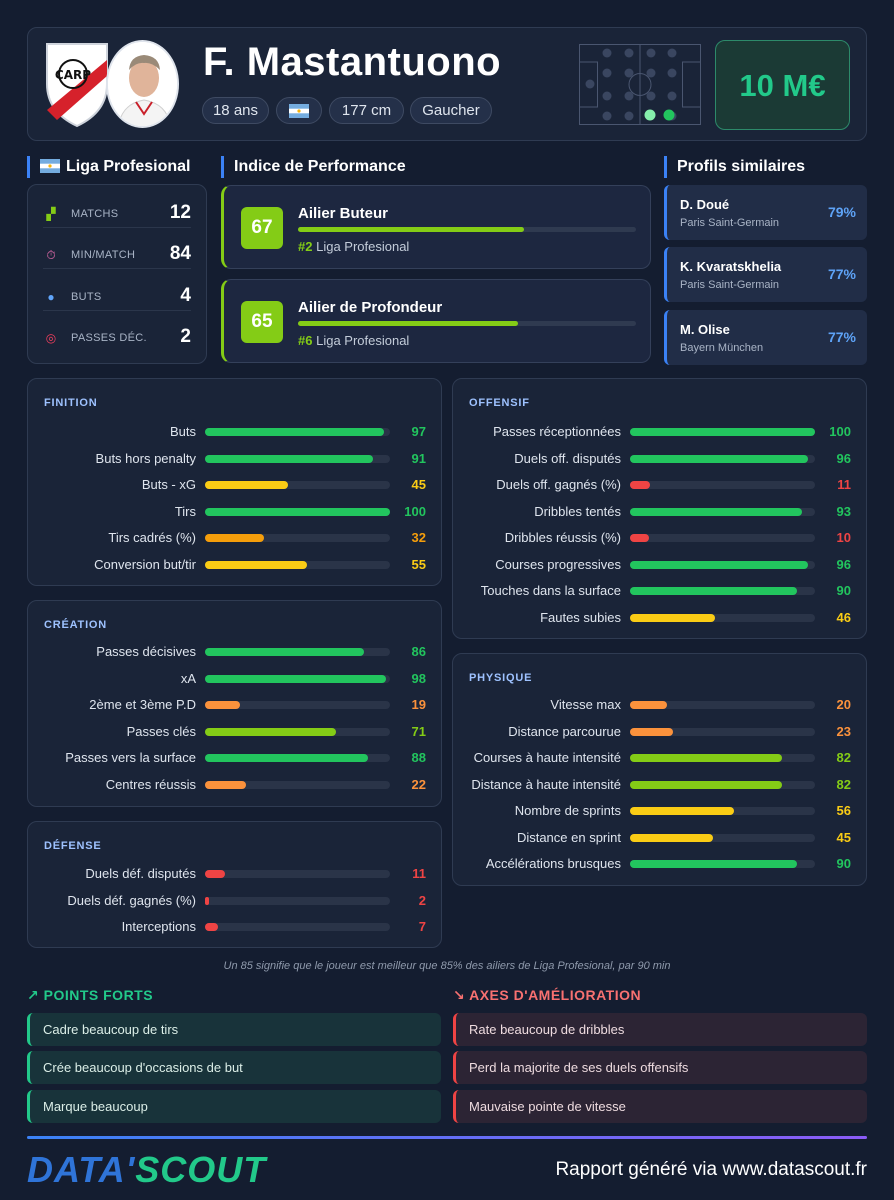  I want to click on metric-row: Distance à haute intensité 82, so click(659, 785).